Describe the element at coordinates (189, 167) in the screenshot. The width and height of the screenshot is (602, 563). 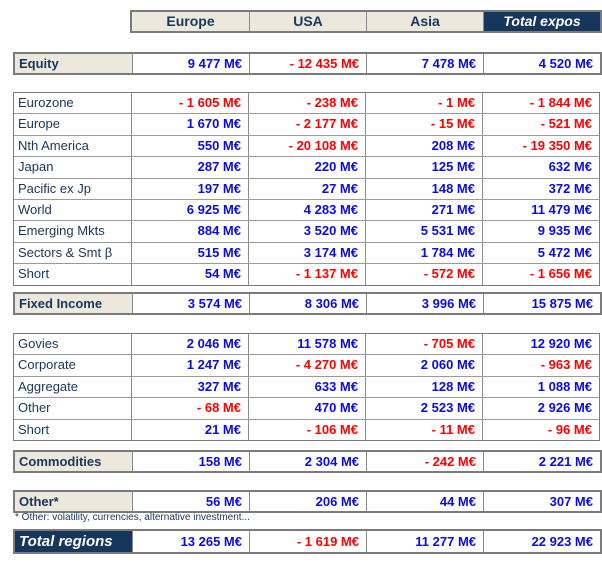
I see `value-cell-europe: 287 M€` at that location.